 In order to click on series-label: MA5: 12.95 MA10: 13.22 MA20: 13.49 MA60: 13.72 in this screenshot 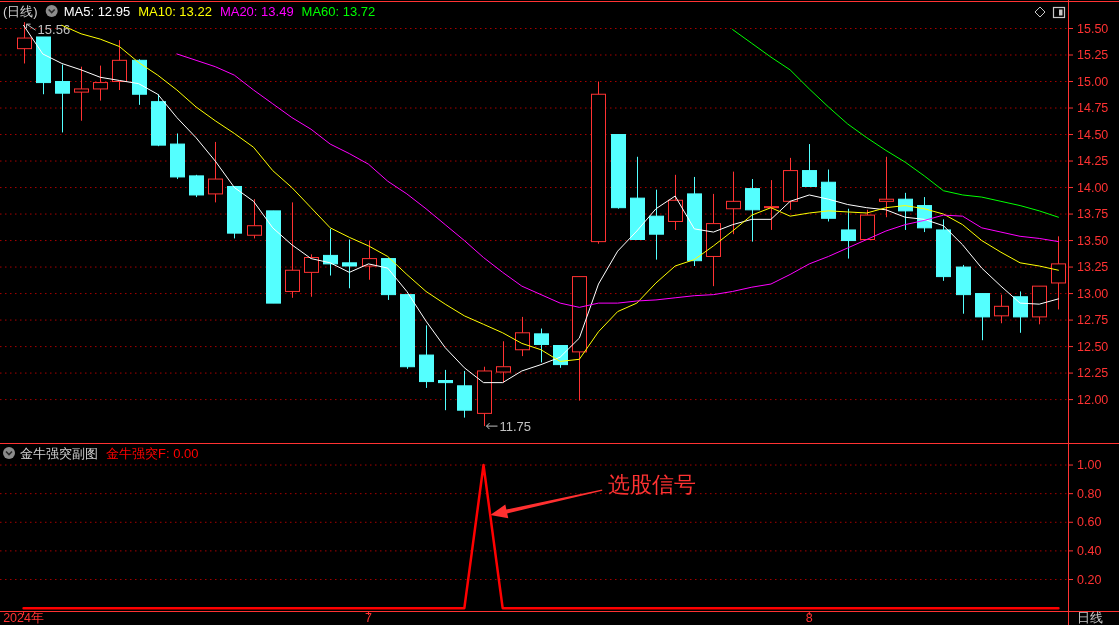, I will do `click(219, 11)`.